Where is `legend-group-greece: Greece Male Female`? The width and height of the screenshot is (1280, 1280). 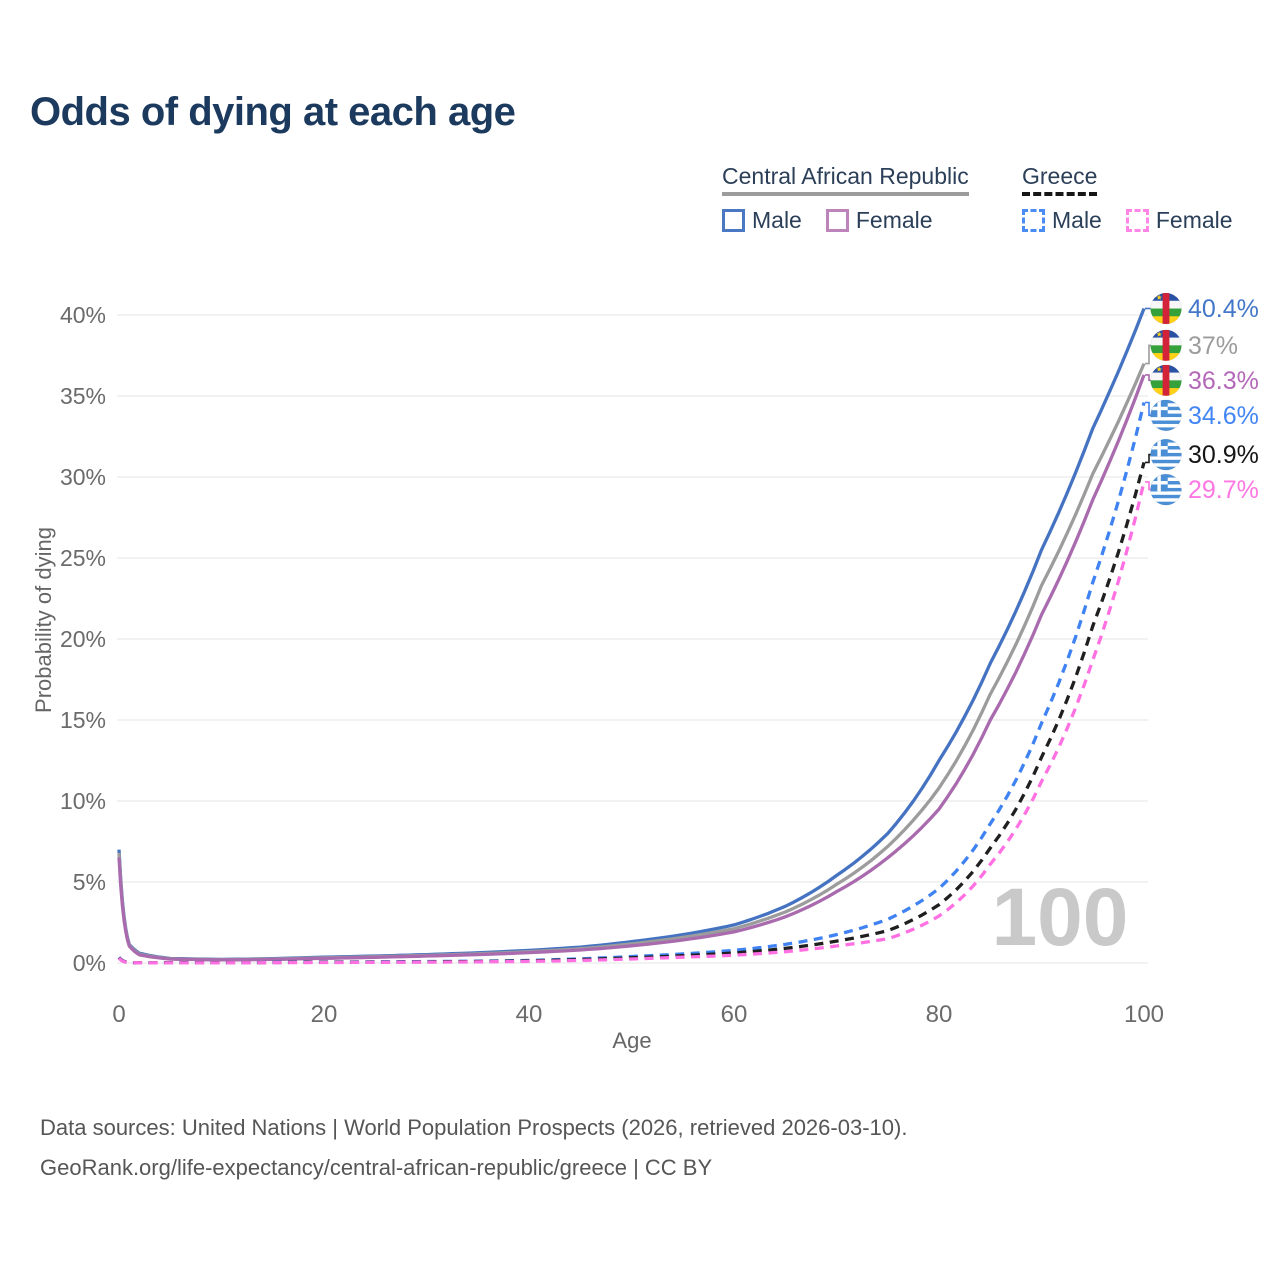 legend-group-greece: Greece Male Female is located at coordinates (1127, 198).